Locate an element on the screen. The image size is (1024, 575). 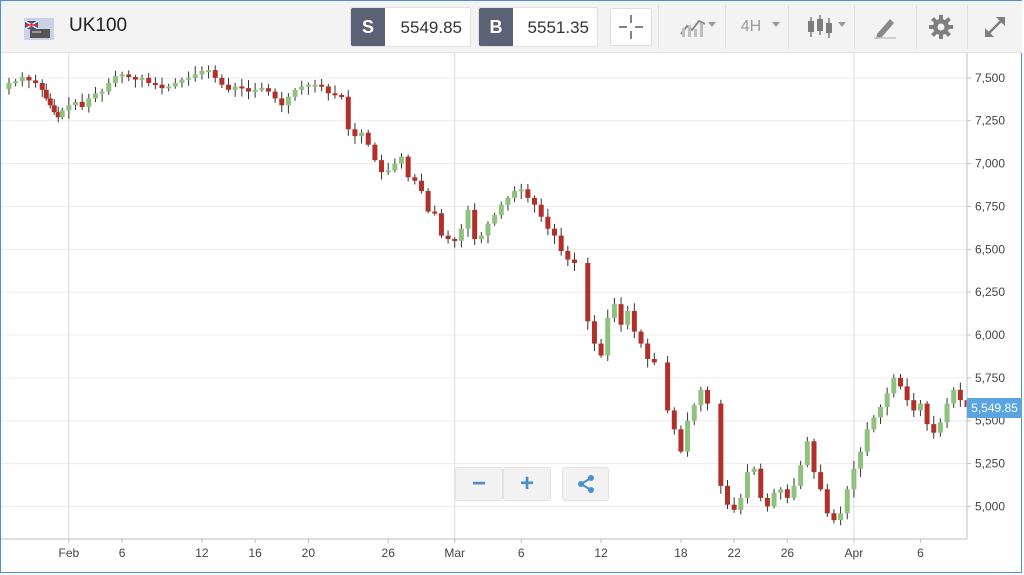
draw-tool-button is located at coordinates (885, 27).